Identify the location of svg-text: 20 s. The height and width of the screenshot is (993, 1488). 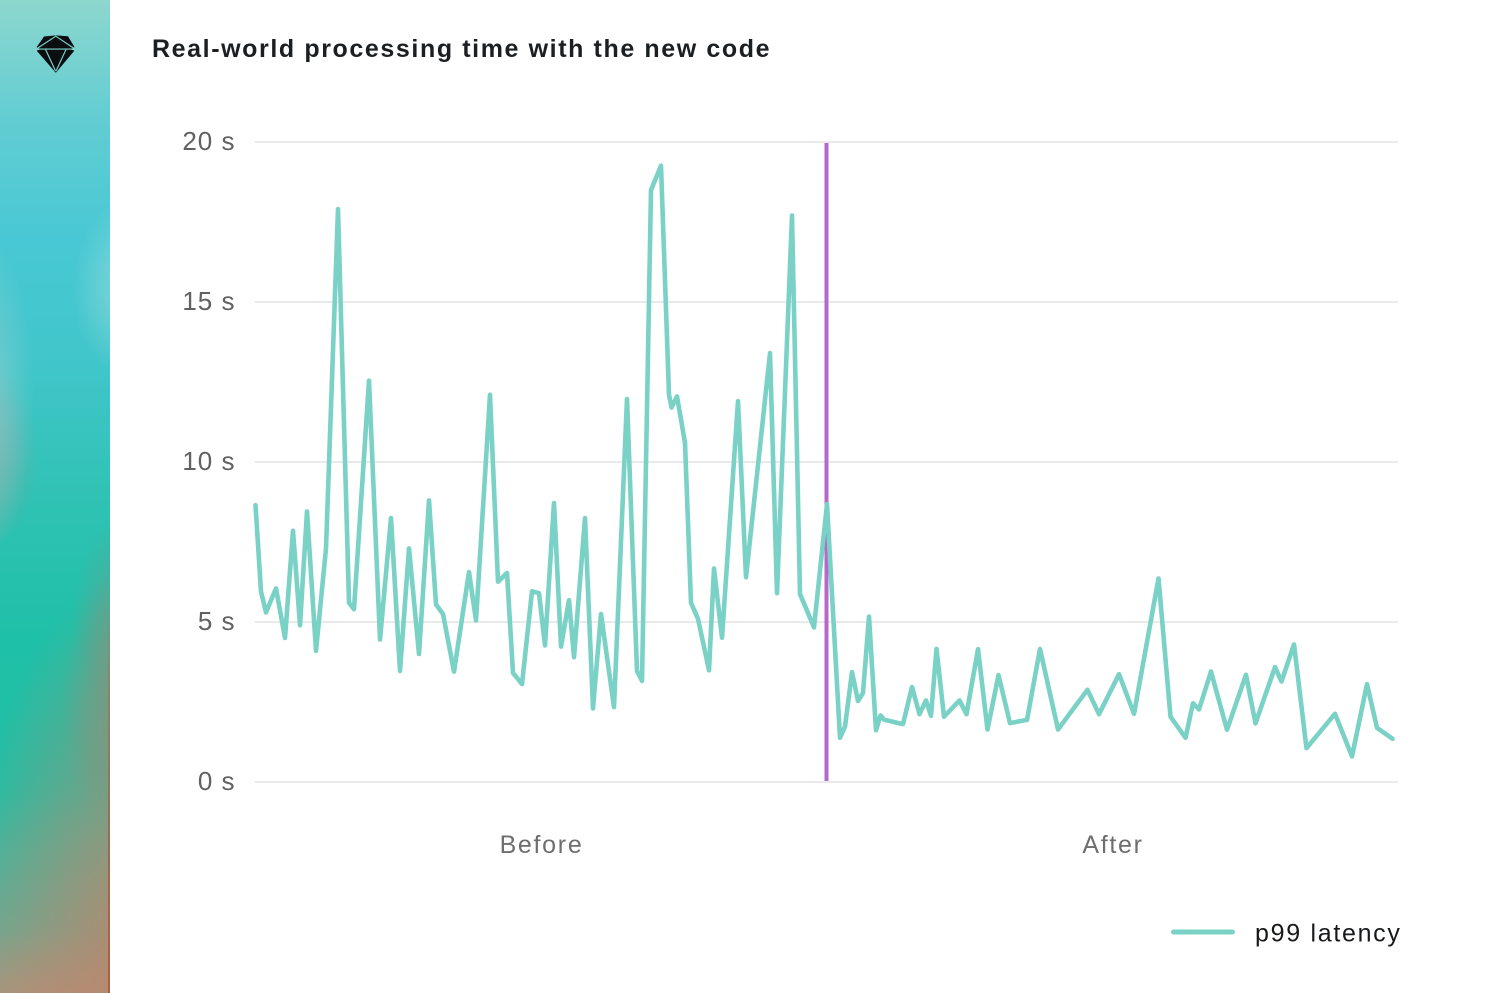
(208, 141).